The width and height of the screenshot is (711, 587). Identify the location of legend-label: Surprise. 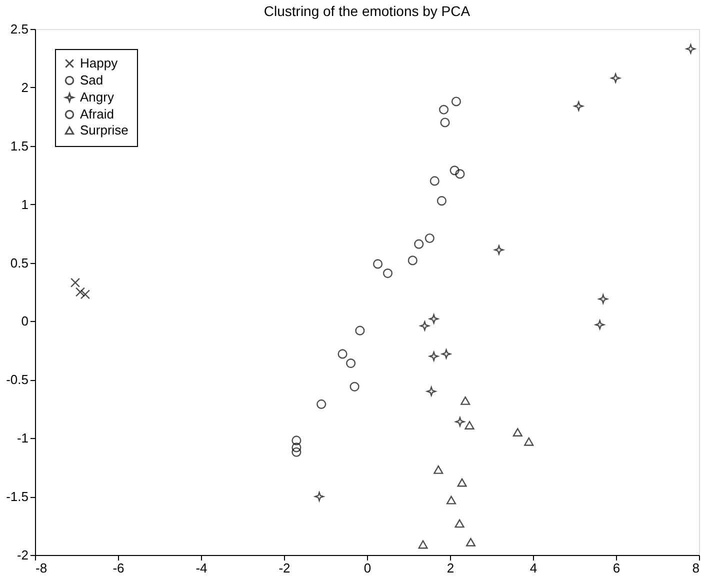
(104, 130).